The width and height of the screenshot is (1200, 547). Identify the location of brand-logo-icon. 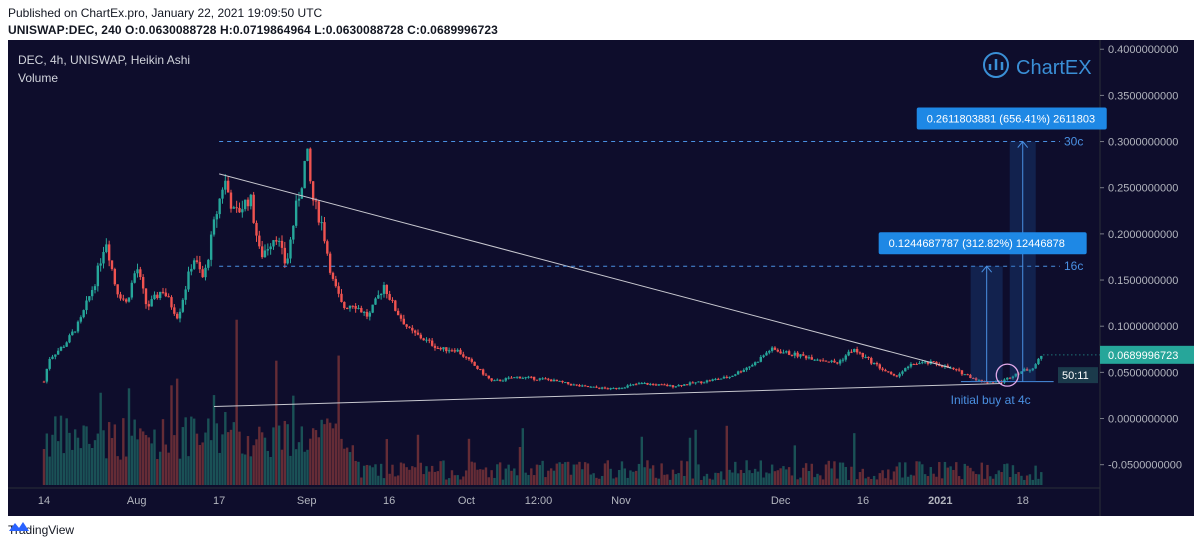
(996, 65).